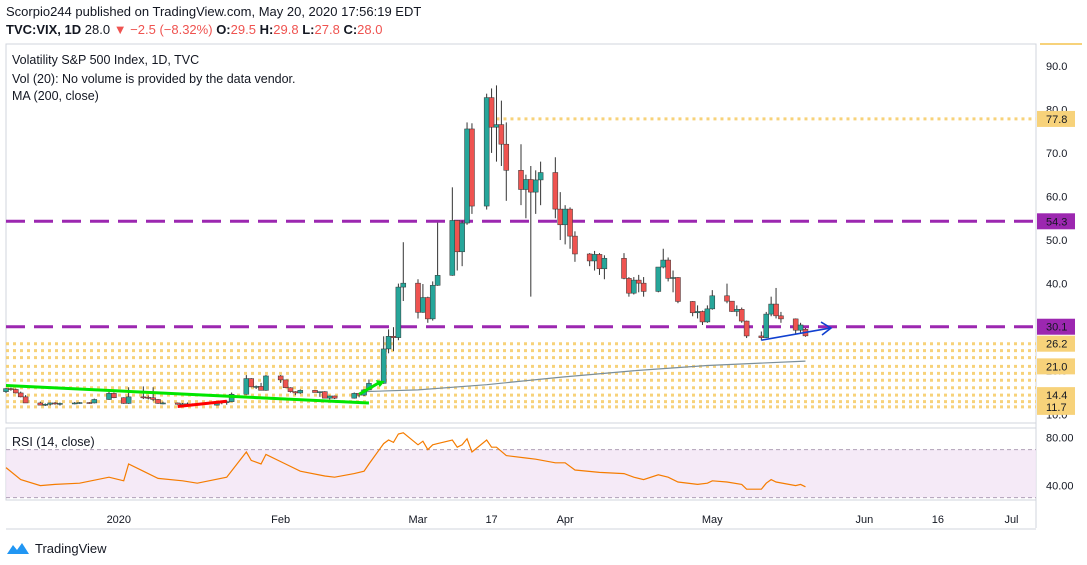 The height and width of the screenshot is (565, 1087). I want to click on close-label: C:, so click(350, 29).